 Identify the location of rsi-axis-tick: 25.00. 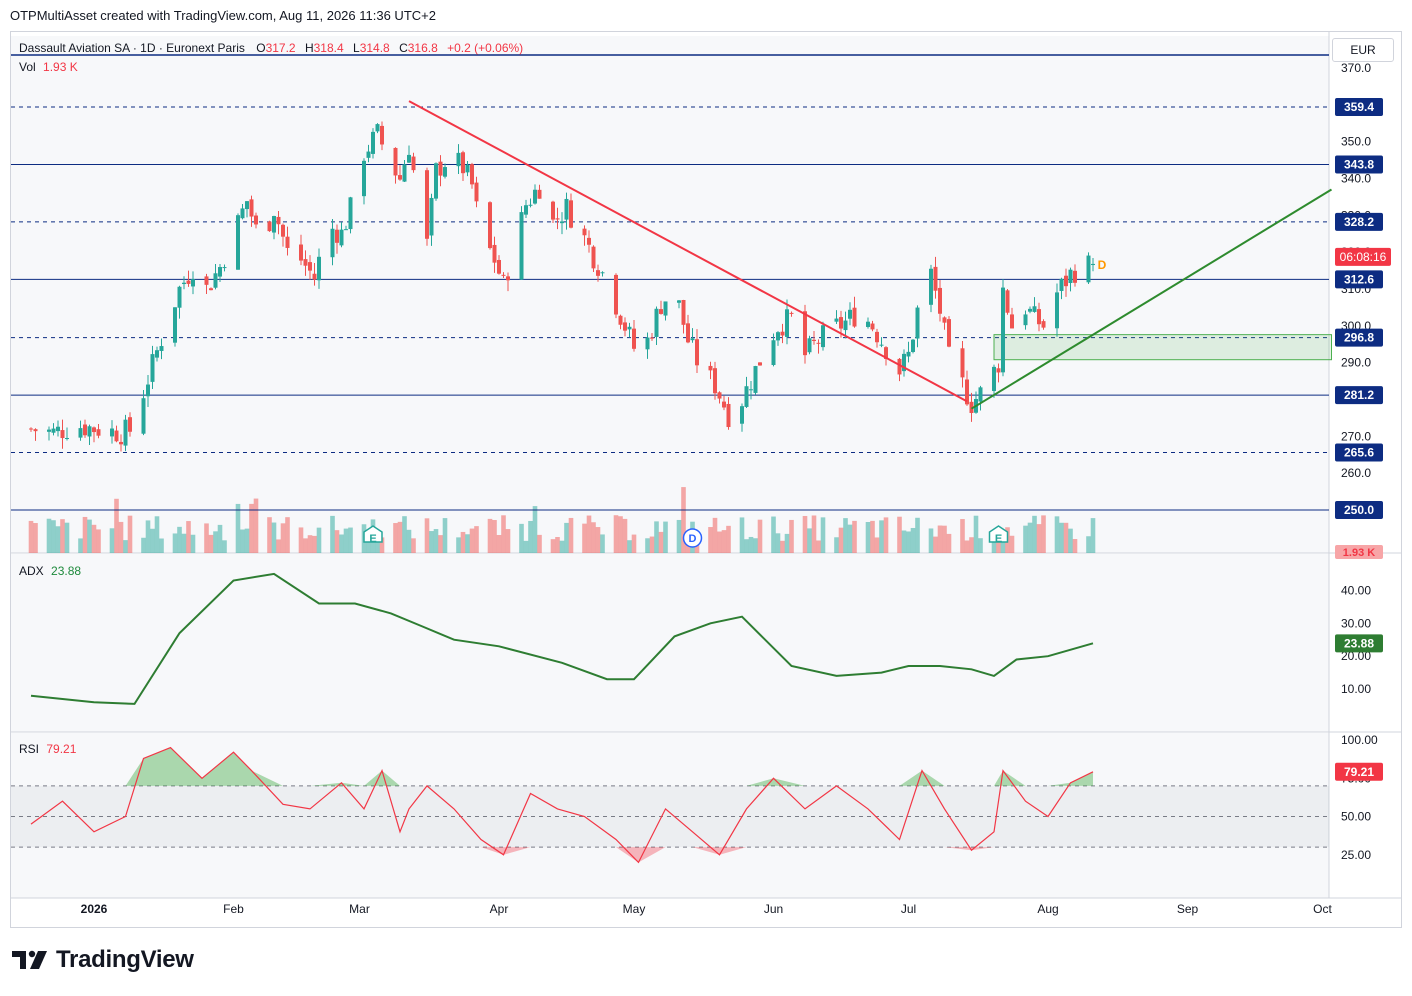
(1356, 855).